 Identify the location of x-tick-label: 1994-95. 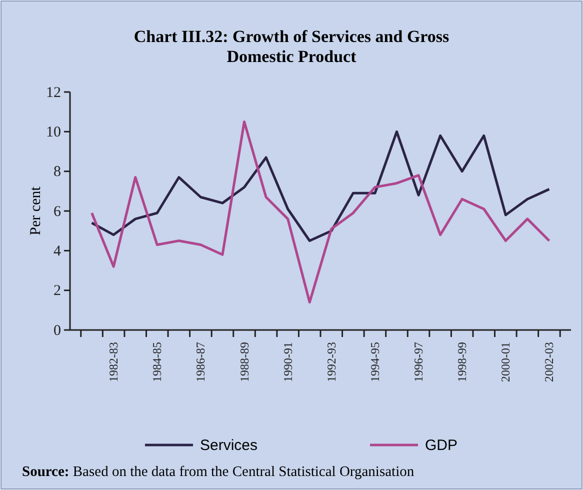
(375, 362).